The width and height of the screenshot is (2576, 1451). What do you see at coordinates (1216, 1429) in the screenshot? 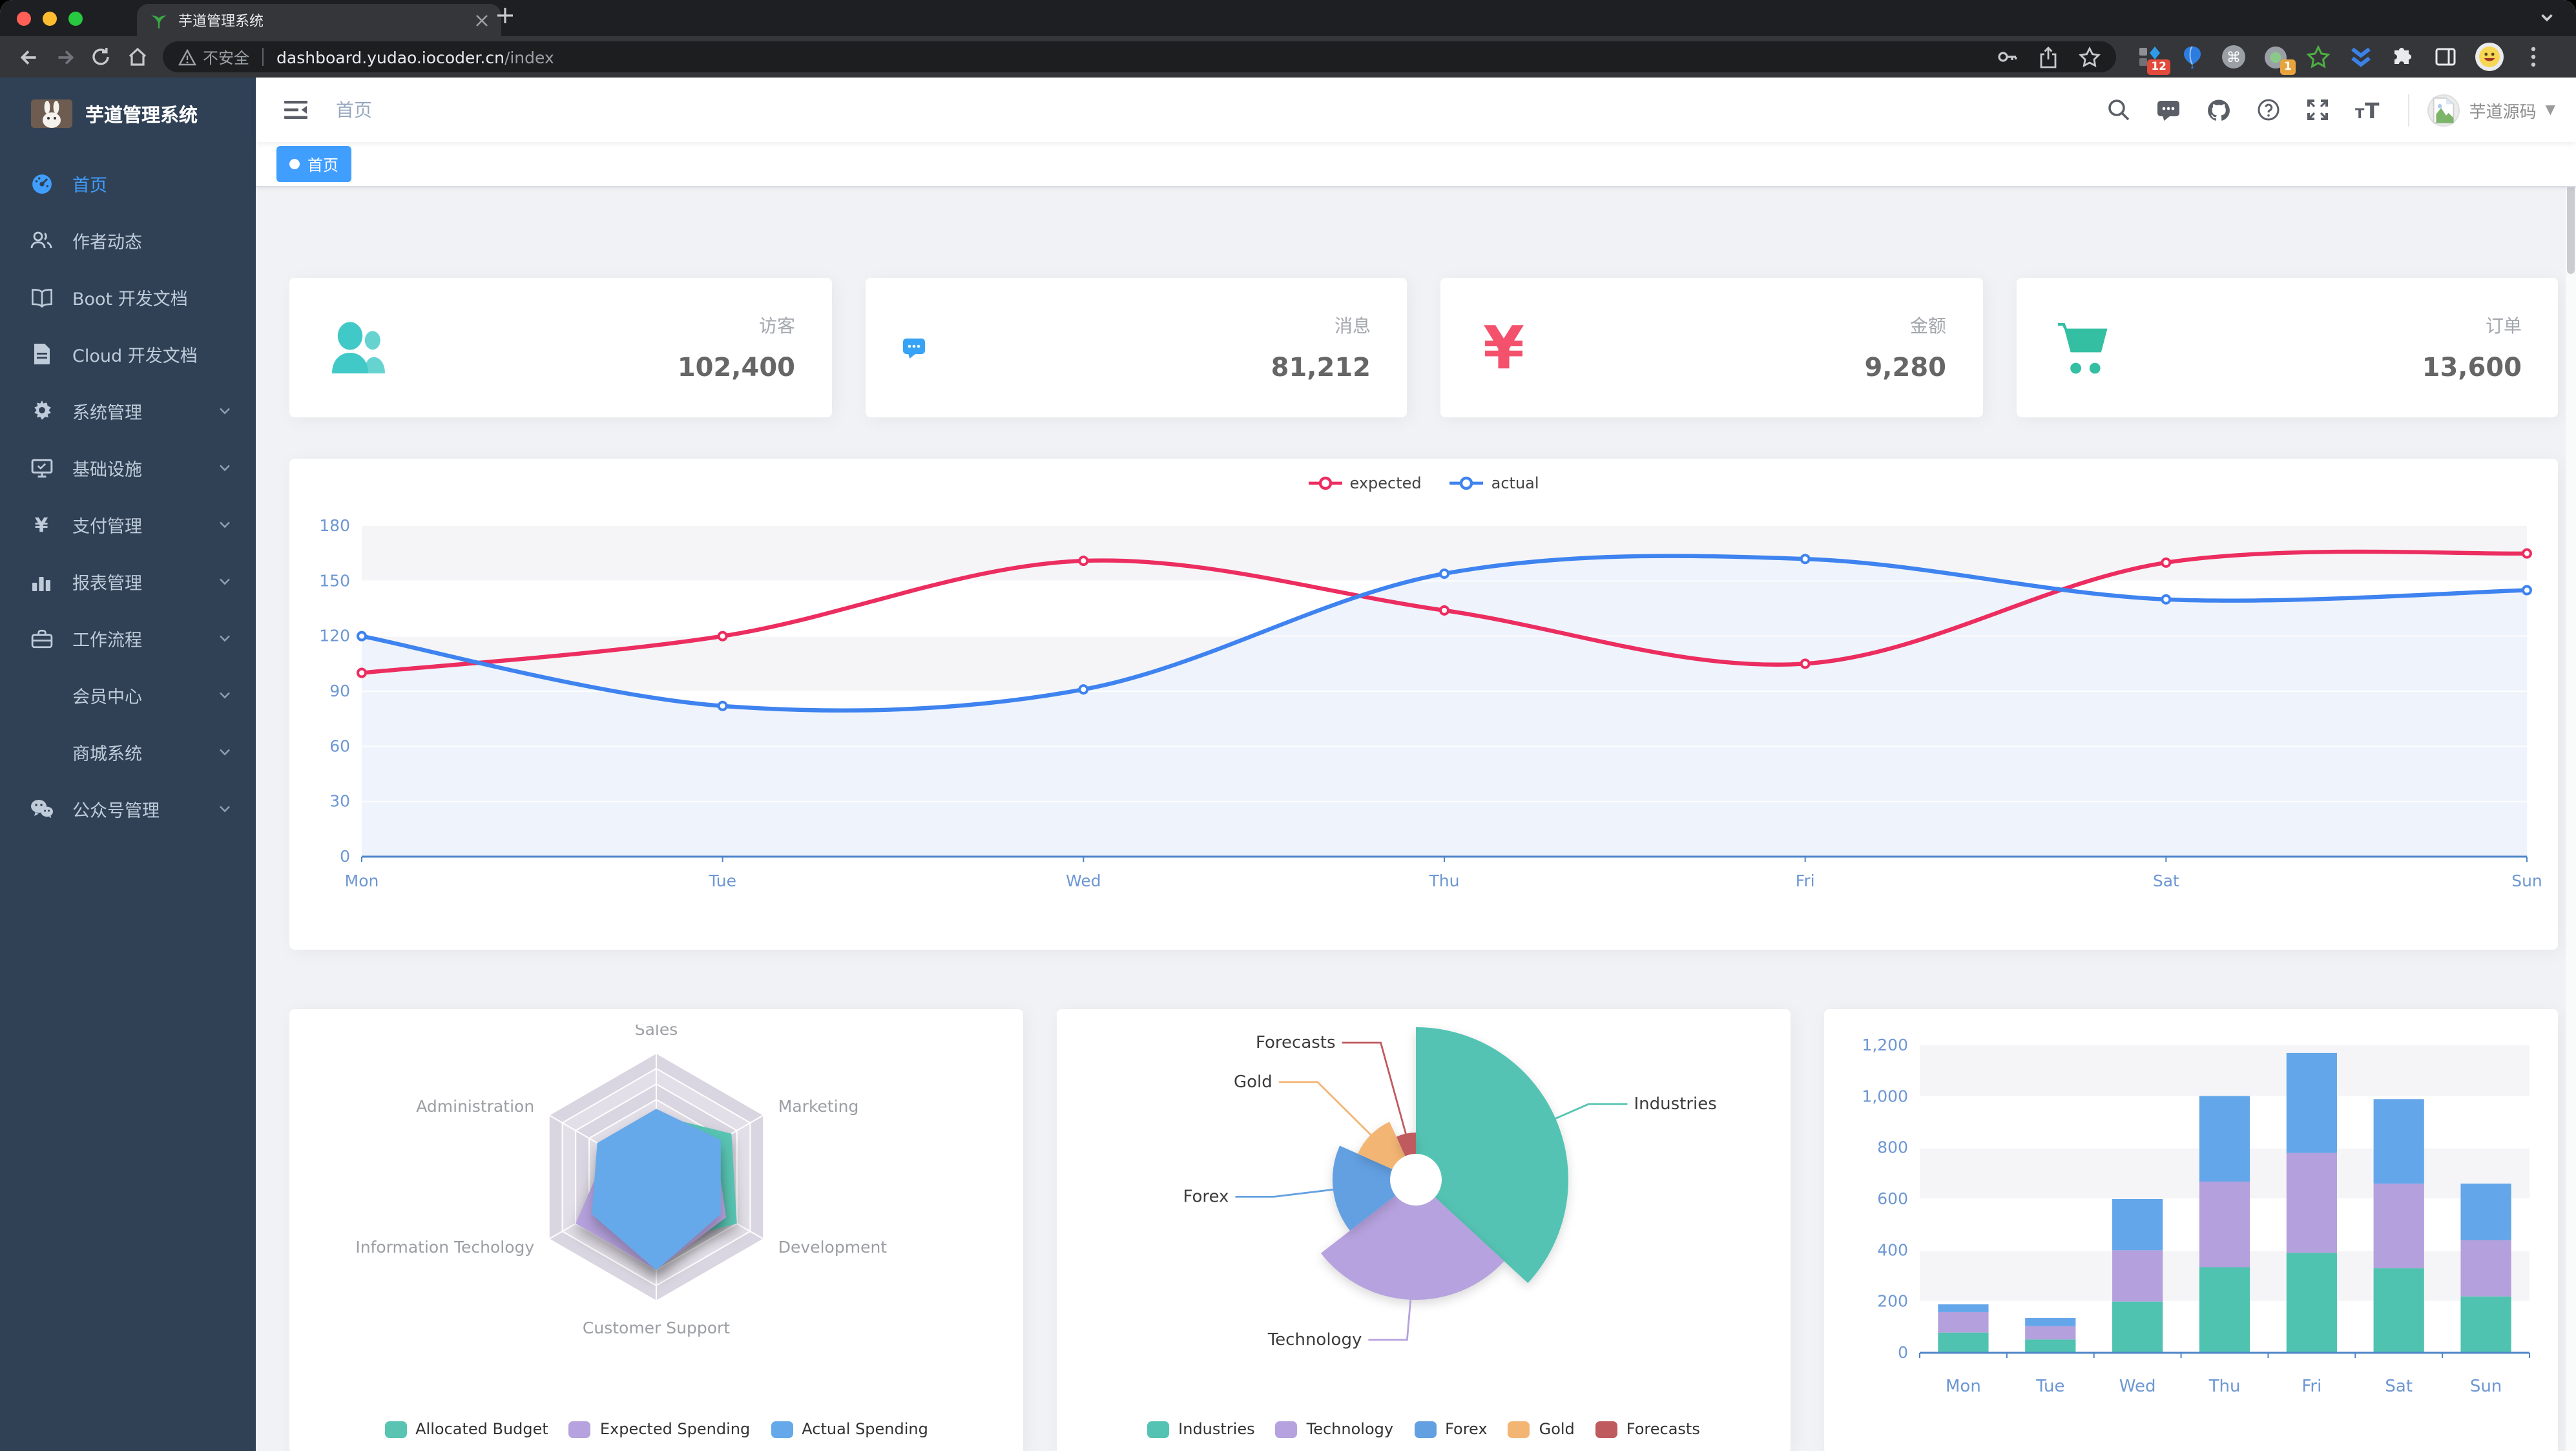
I see `legend-label: Industries` at bounding box center [1216, 1429].